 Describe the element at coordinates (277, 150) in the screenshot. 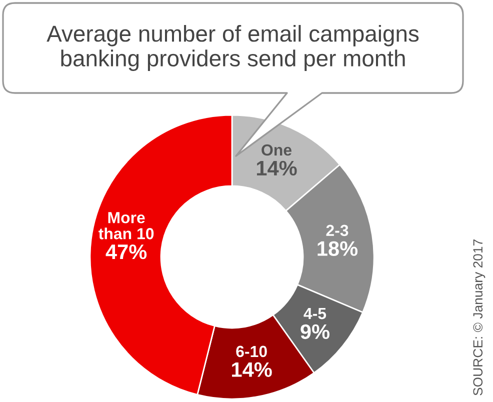

I see `slice-label: One` at that location.